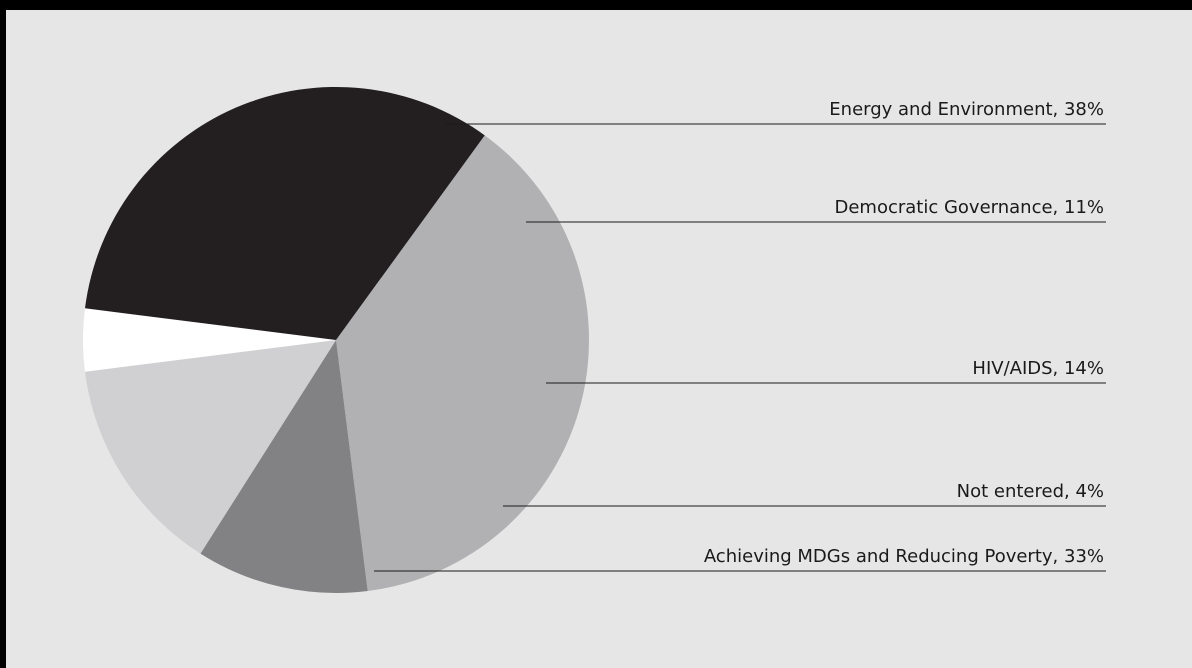 The width and height of the screenshot is (1192, 668). I want to click on label-hiv-aids: HIV/AIDS, 14%, so click(1038, 368).